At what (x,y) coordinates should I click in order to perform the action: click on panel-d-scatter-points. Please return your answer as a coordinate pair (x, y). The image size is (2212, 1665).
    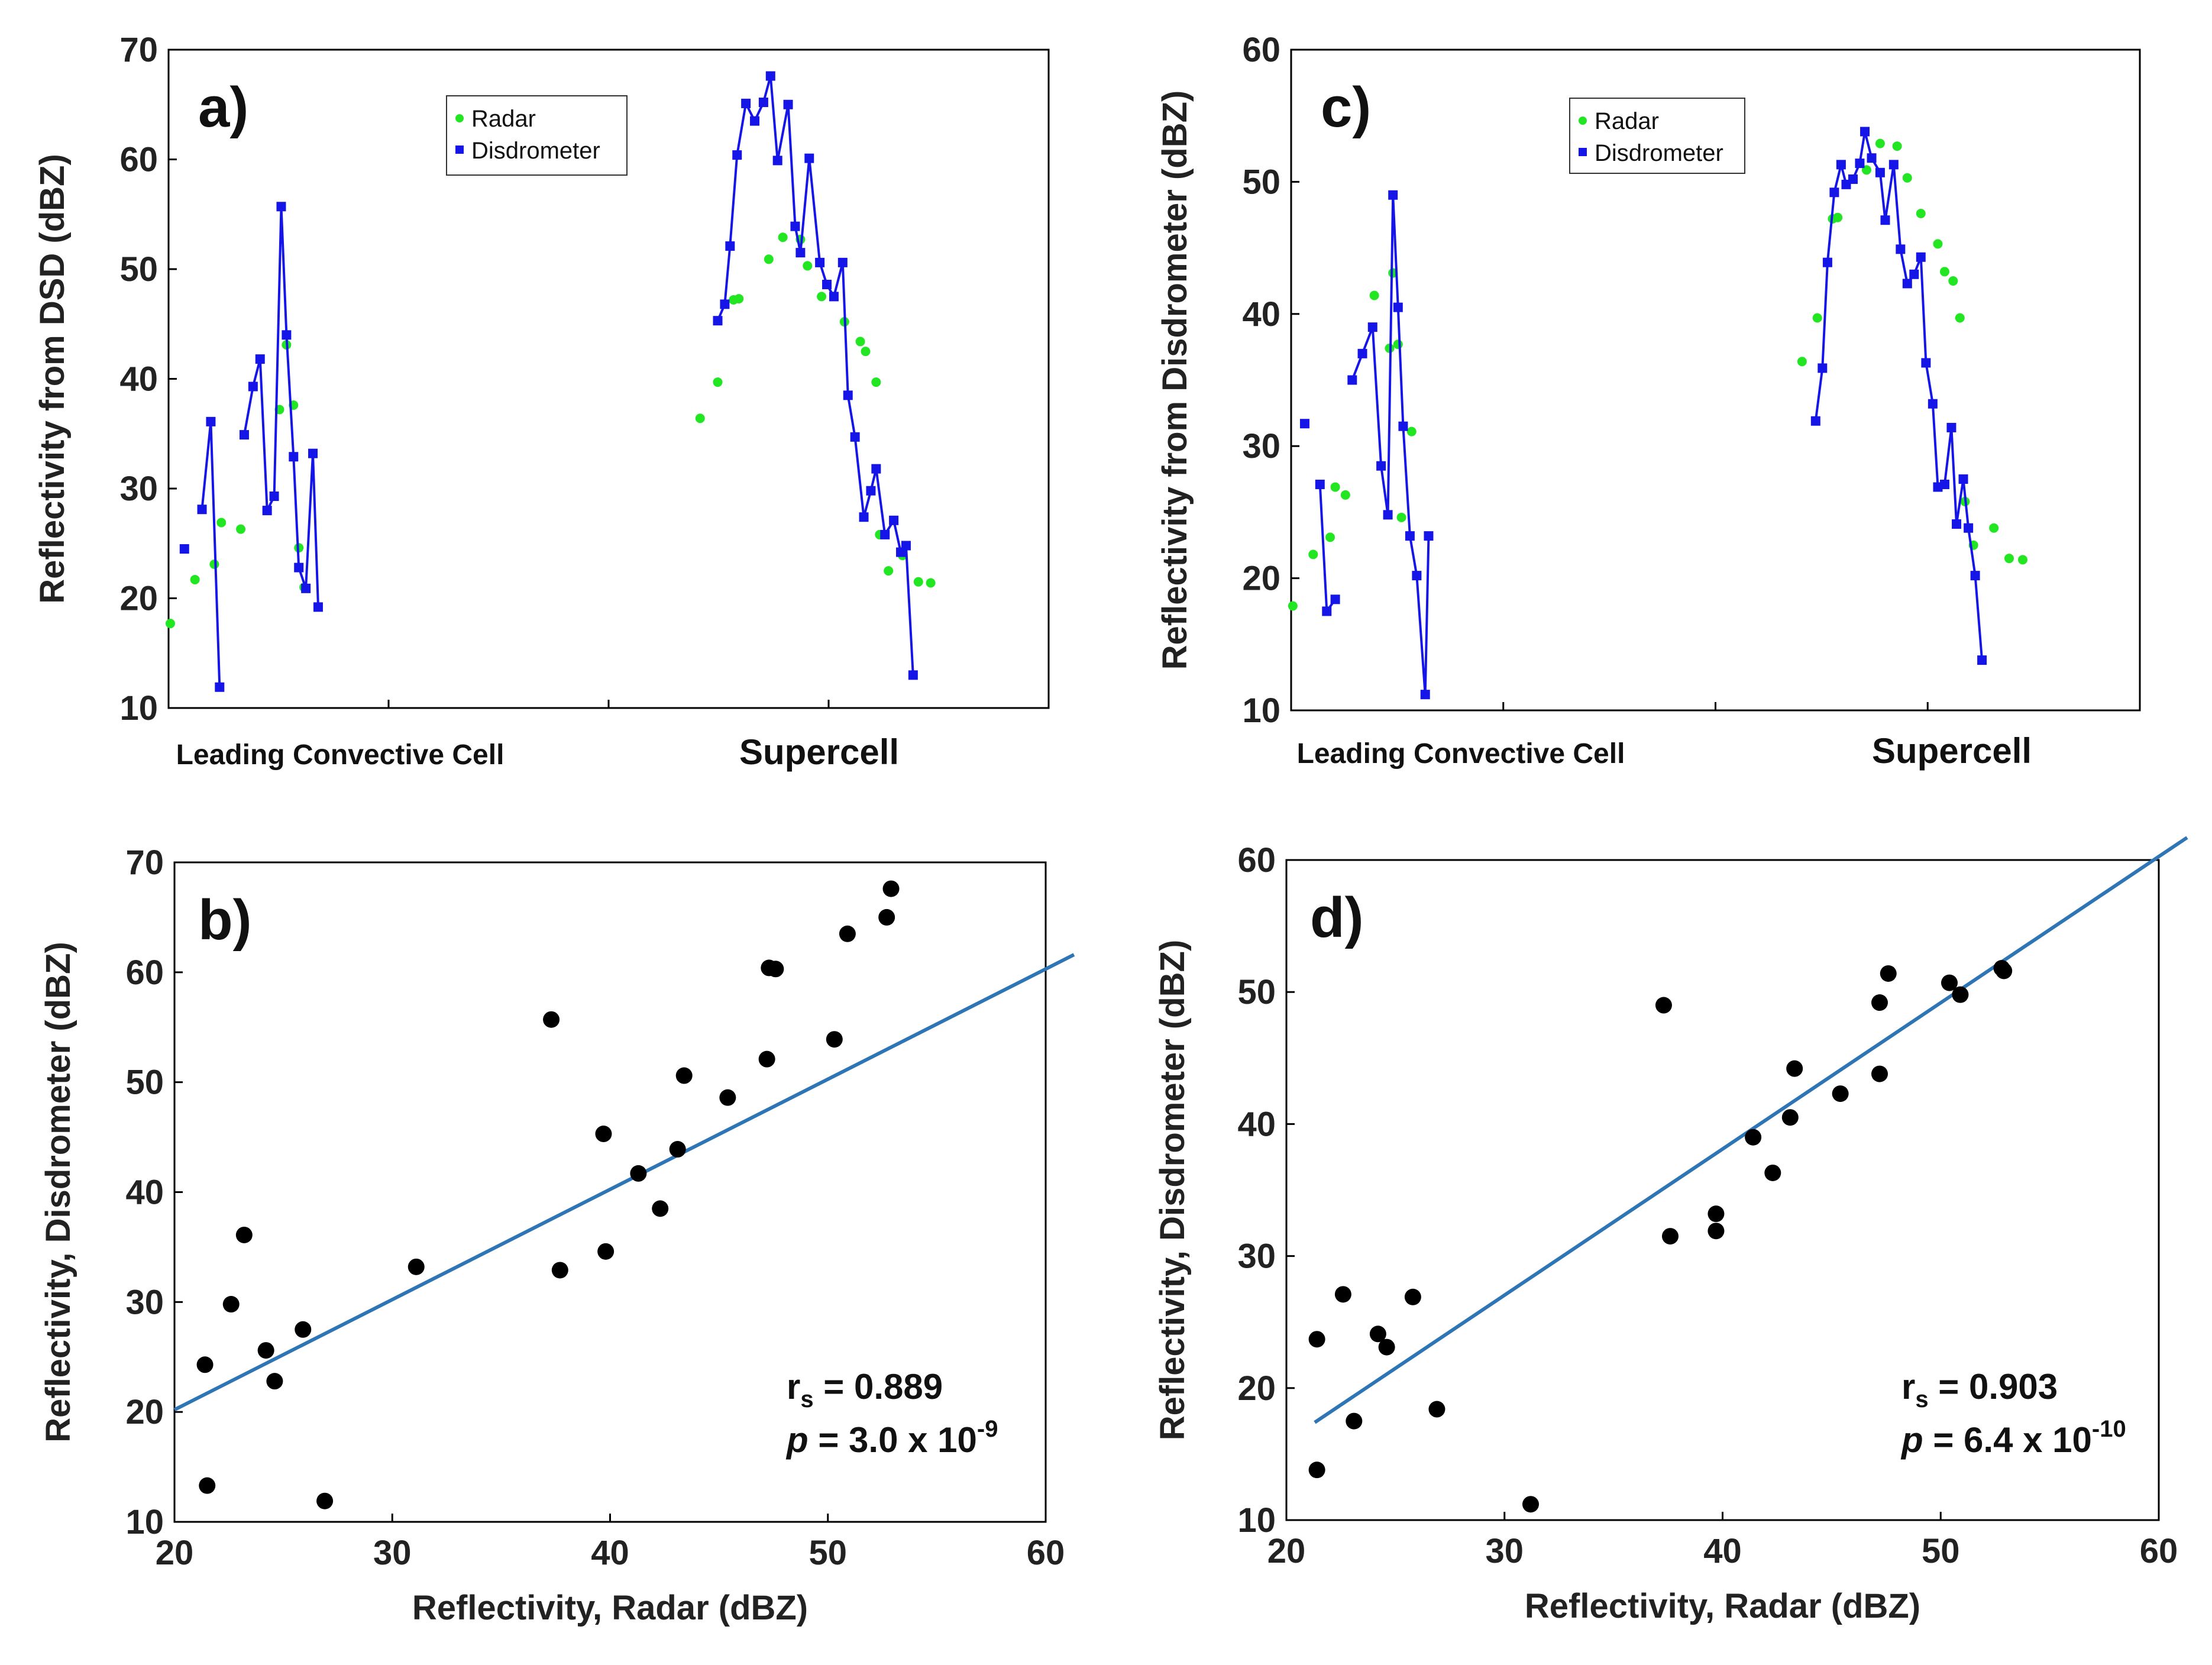
    Looking at the image, I should click on (1660, 1236).